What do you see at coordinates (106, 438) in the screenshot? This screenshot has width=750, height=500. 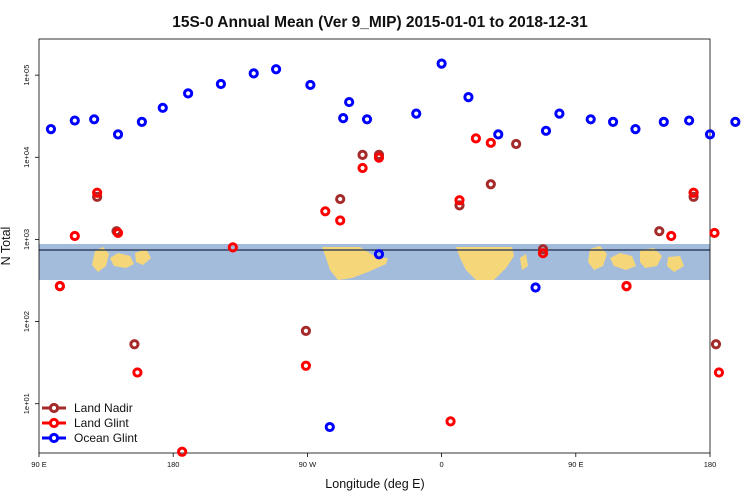 I see `legend-label: Ocean Glint` at bounding box center [106, 438].